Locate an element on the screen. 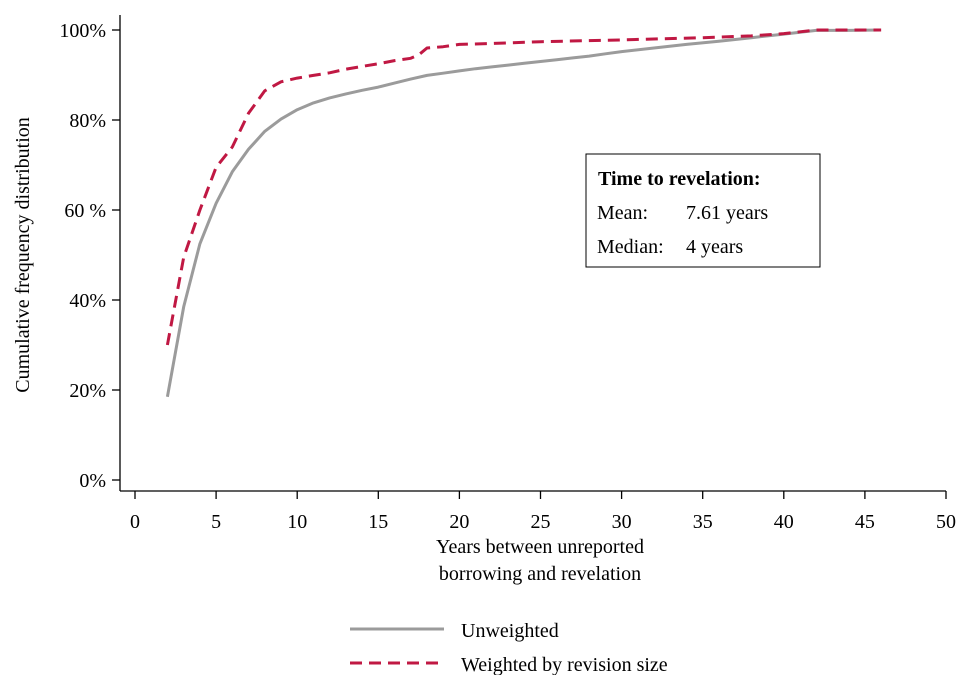 This screenshot has width=962, height=675. x-axis: 0 5 10 15 20 25 30 35 40 45 50 is located at coordinates (538, 511).